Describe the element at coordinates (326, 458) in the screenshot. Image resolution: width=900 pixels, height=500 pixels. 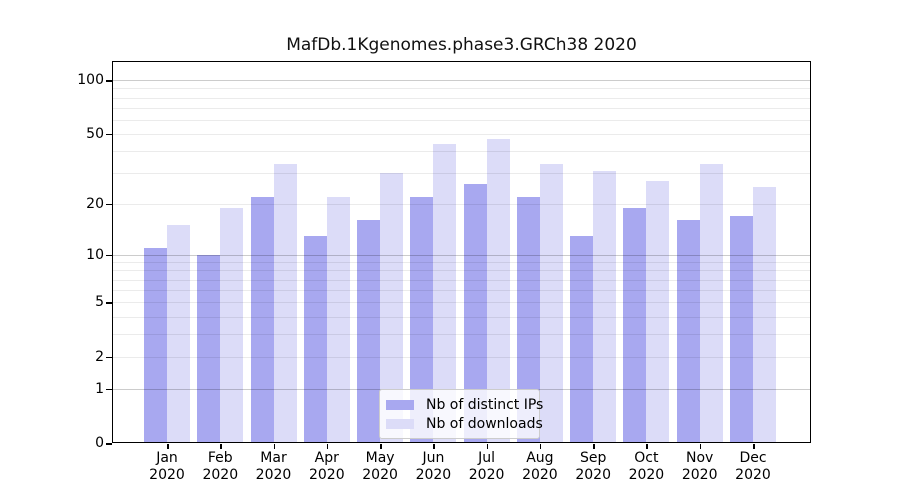
I see `x-tick-month: Apr` at that location.